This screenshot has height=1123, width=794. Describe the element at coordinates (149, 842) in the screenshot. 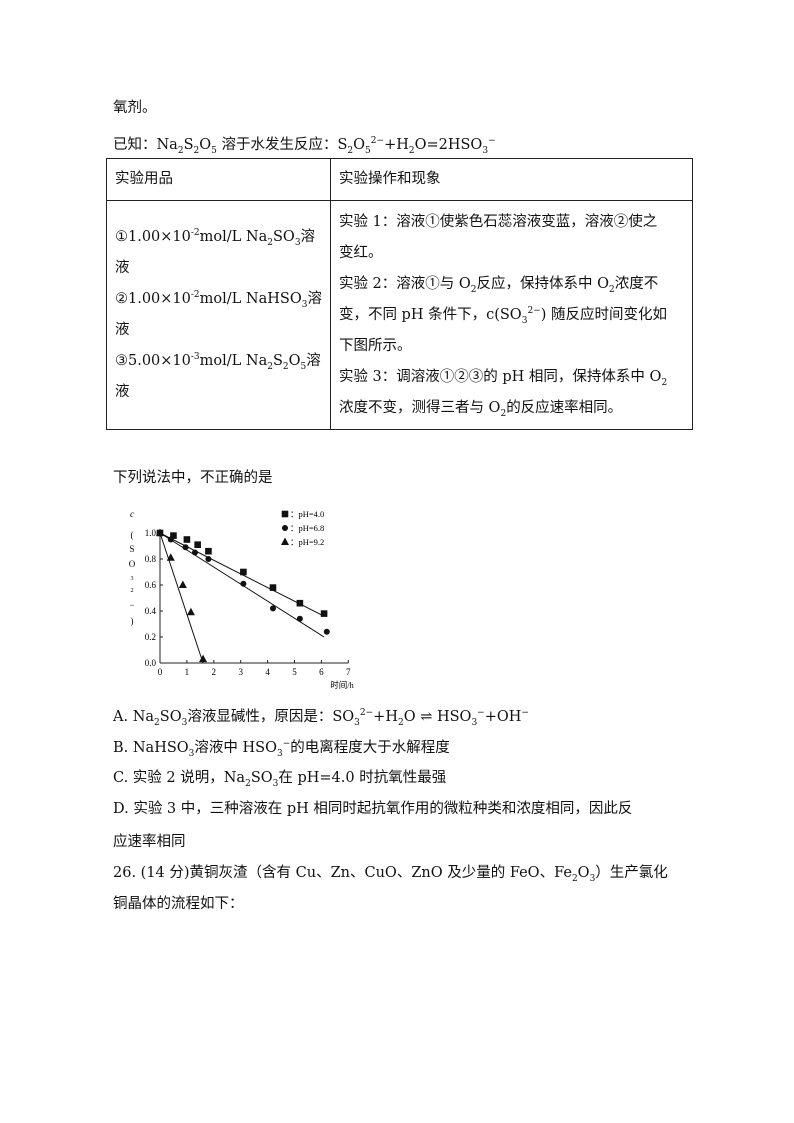

I see `option-d-continued: 应速率相同` at that location.